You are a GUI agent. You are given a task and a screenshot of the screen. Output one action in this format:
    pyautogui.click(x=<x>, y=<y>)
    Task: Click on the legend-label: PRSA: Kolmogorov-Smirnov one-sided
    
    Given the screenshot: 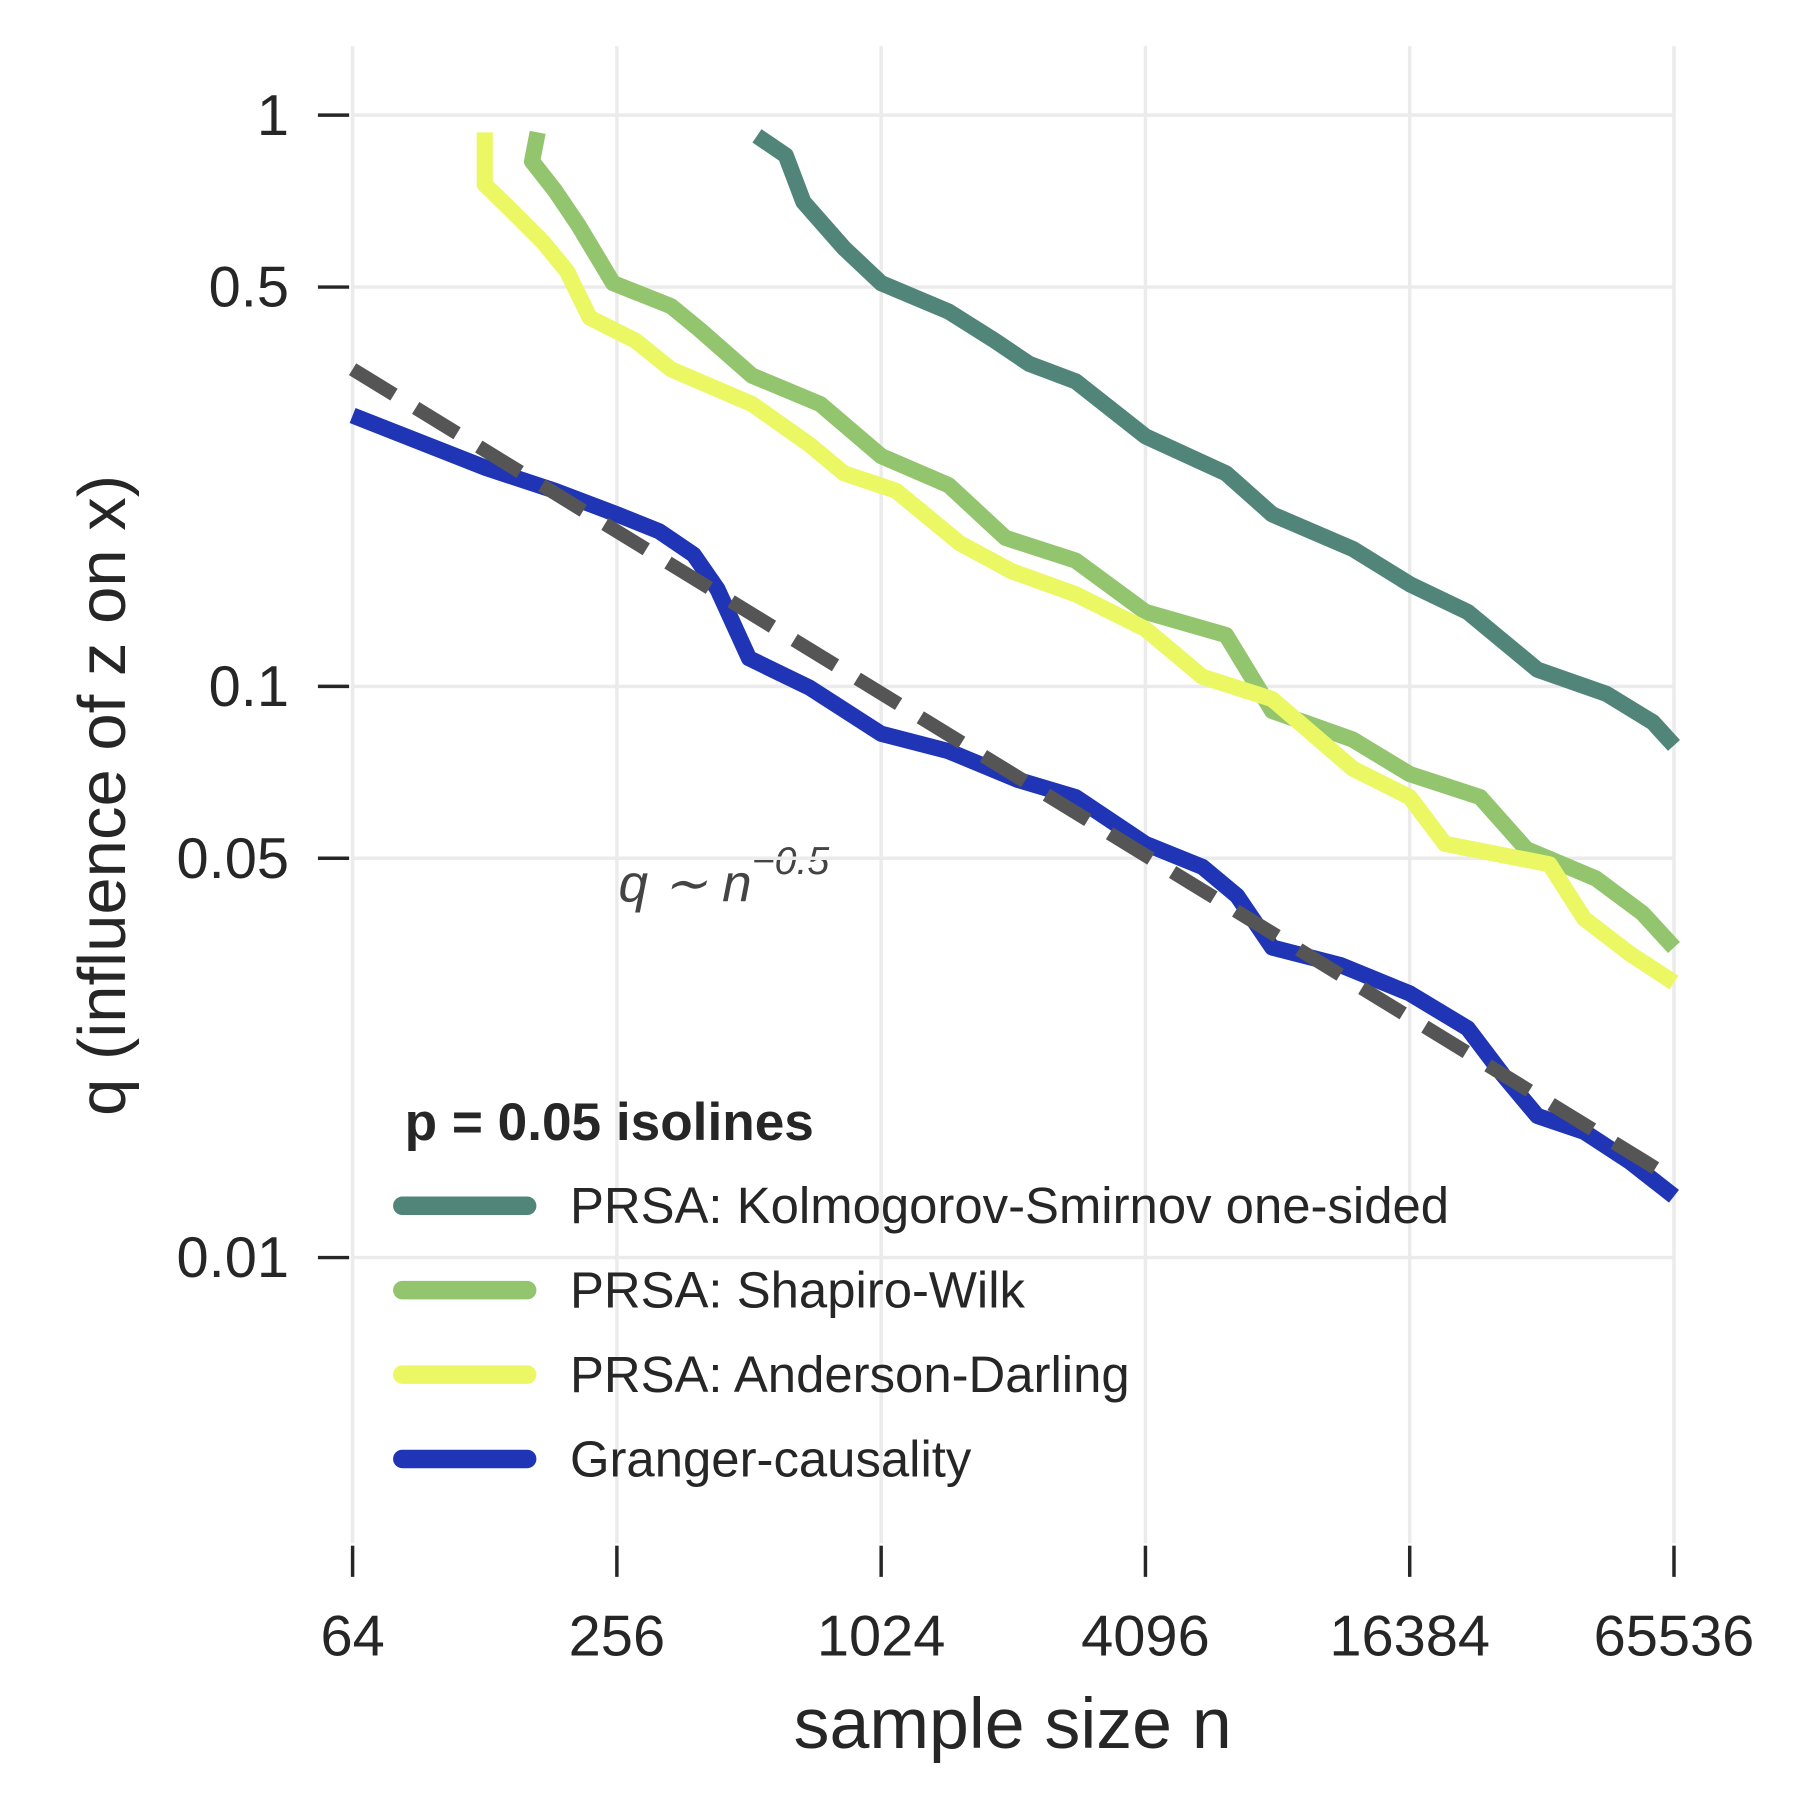 What is the action you would take?
    pyautogui.click(x=1009, y=1205)
    